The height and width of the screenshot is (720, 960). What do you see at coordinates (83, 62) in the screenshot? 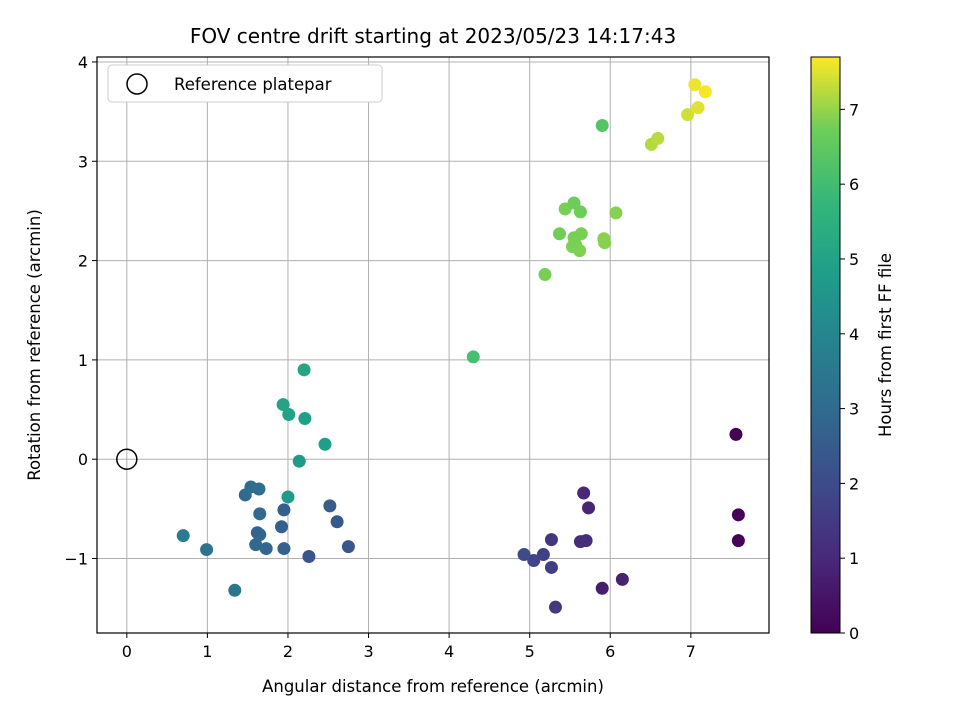
I see `y-tick-label: 4` at bounding box center [83, 62].